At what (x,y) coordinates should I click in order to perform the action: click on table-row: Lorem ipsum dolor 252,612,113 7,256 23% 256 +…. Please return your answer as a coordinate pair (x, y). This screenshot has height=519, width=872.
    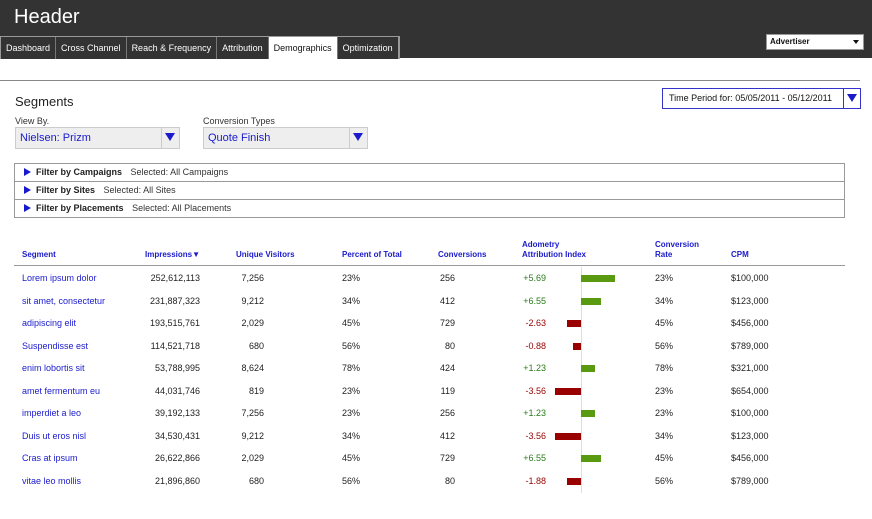
    Looking at the image, I should click on (436, 282).